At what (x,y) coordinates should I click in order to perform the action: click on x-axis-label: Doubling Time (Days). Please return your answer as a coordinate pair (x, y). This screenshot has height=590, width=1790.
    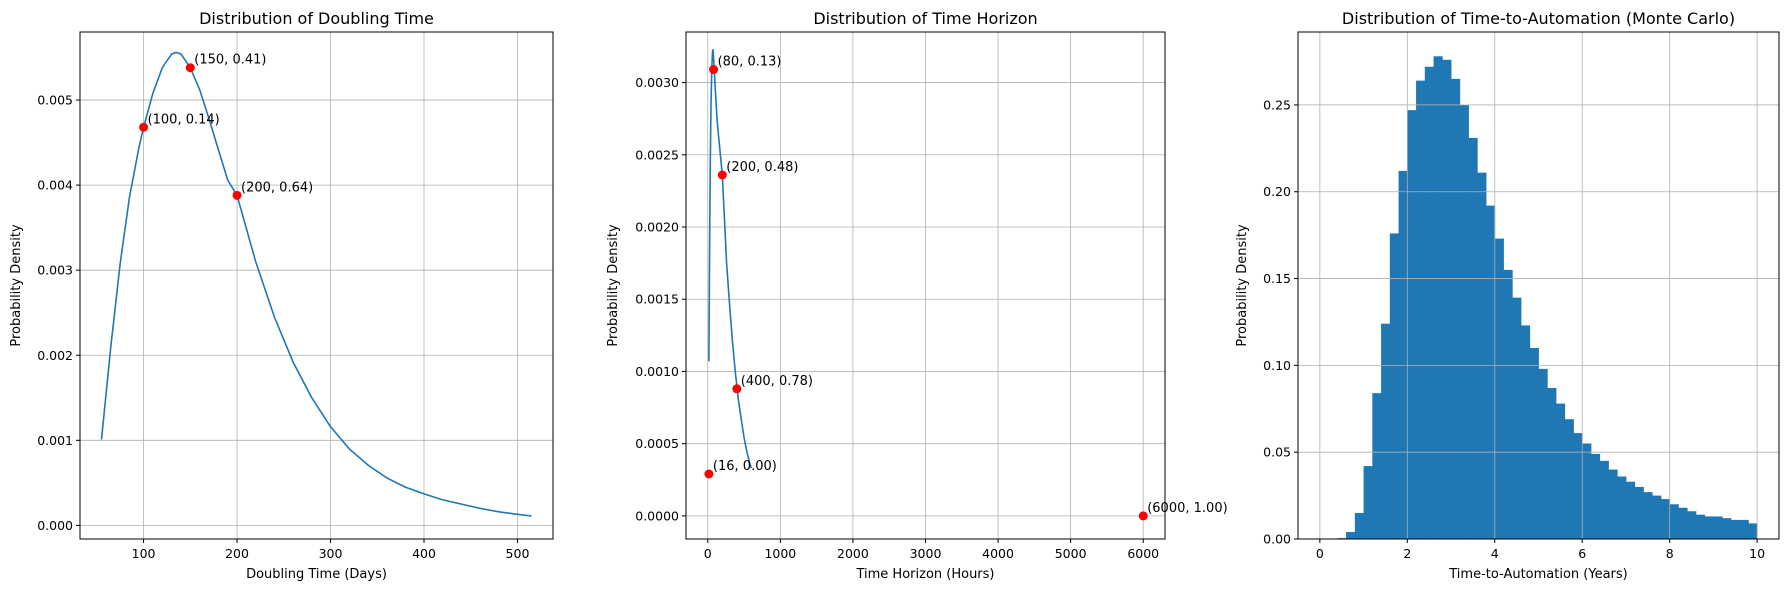
    Looking at the image, I should click on (316, 574).